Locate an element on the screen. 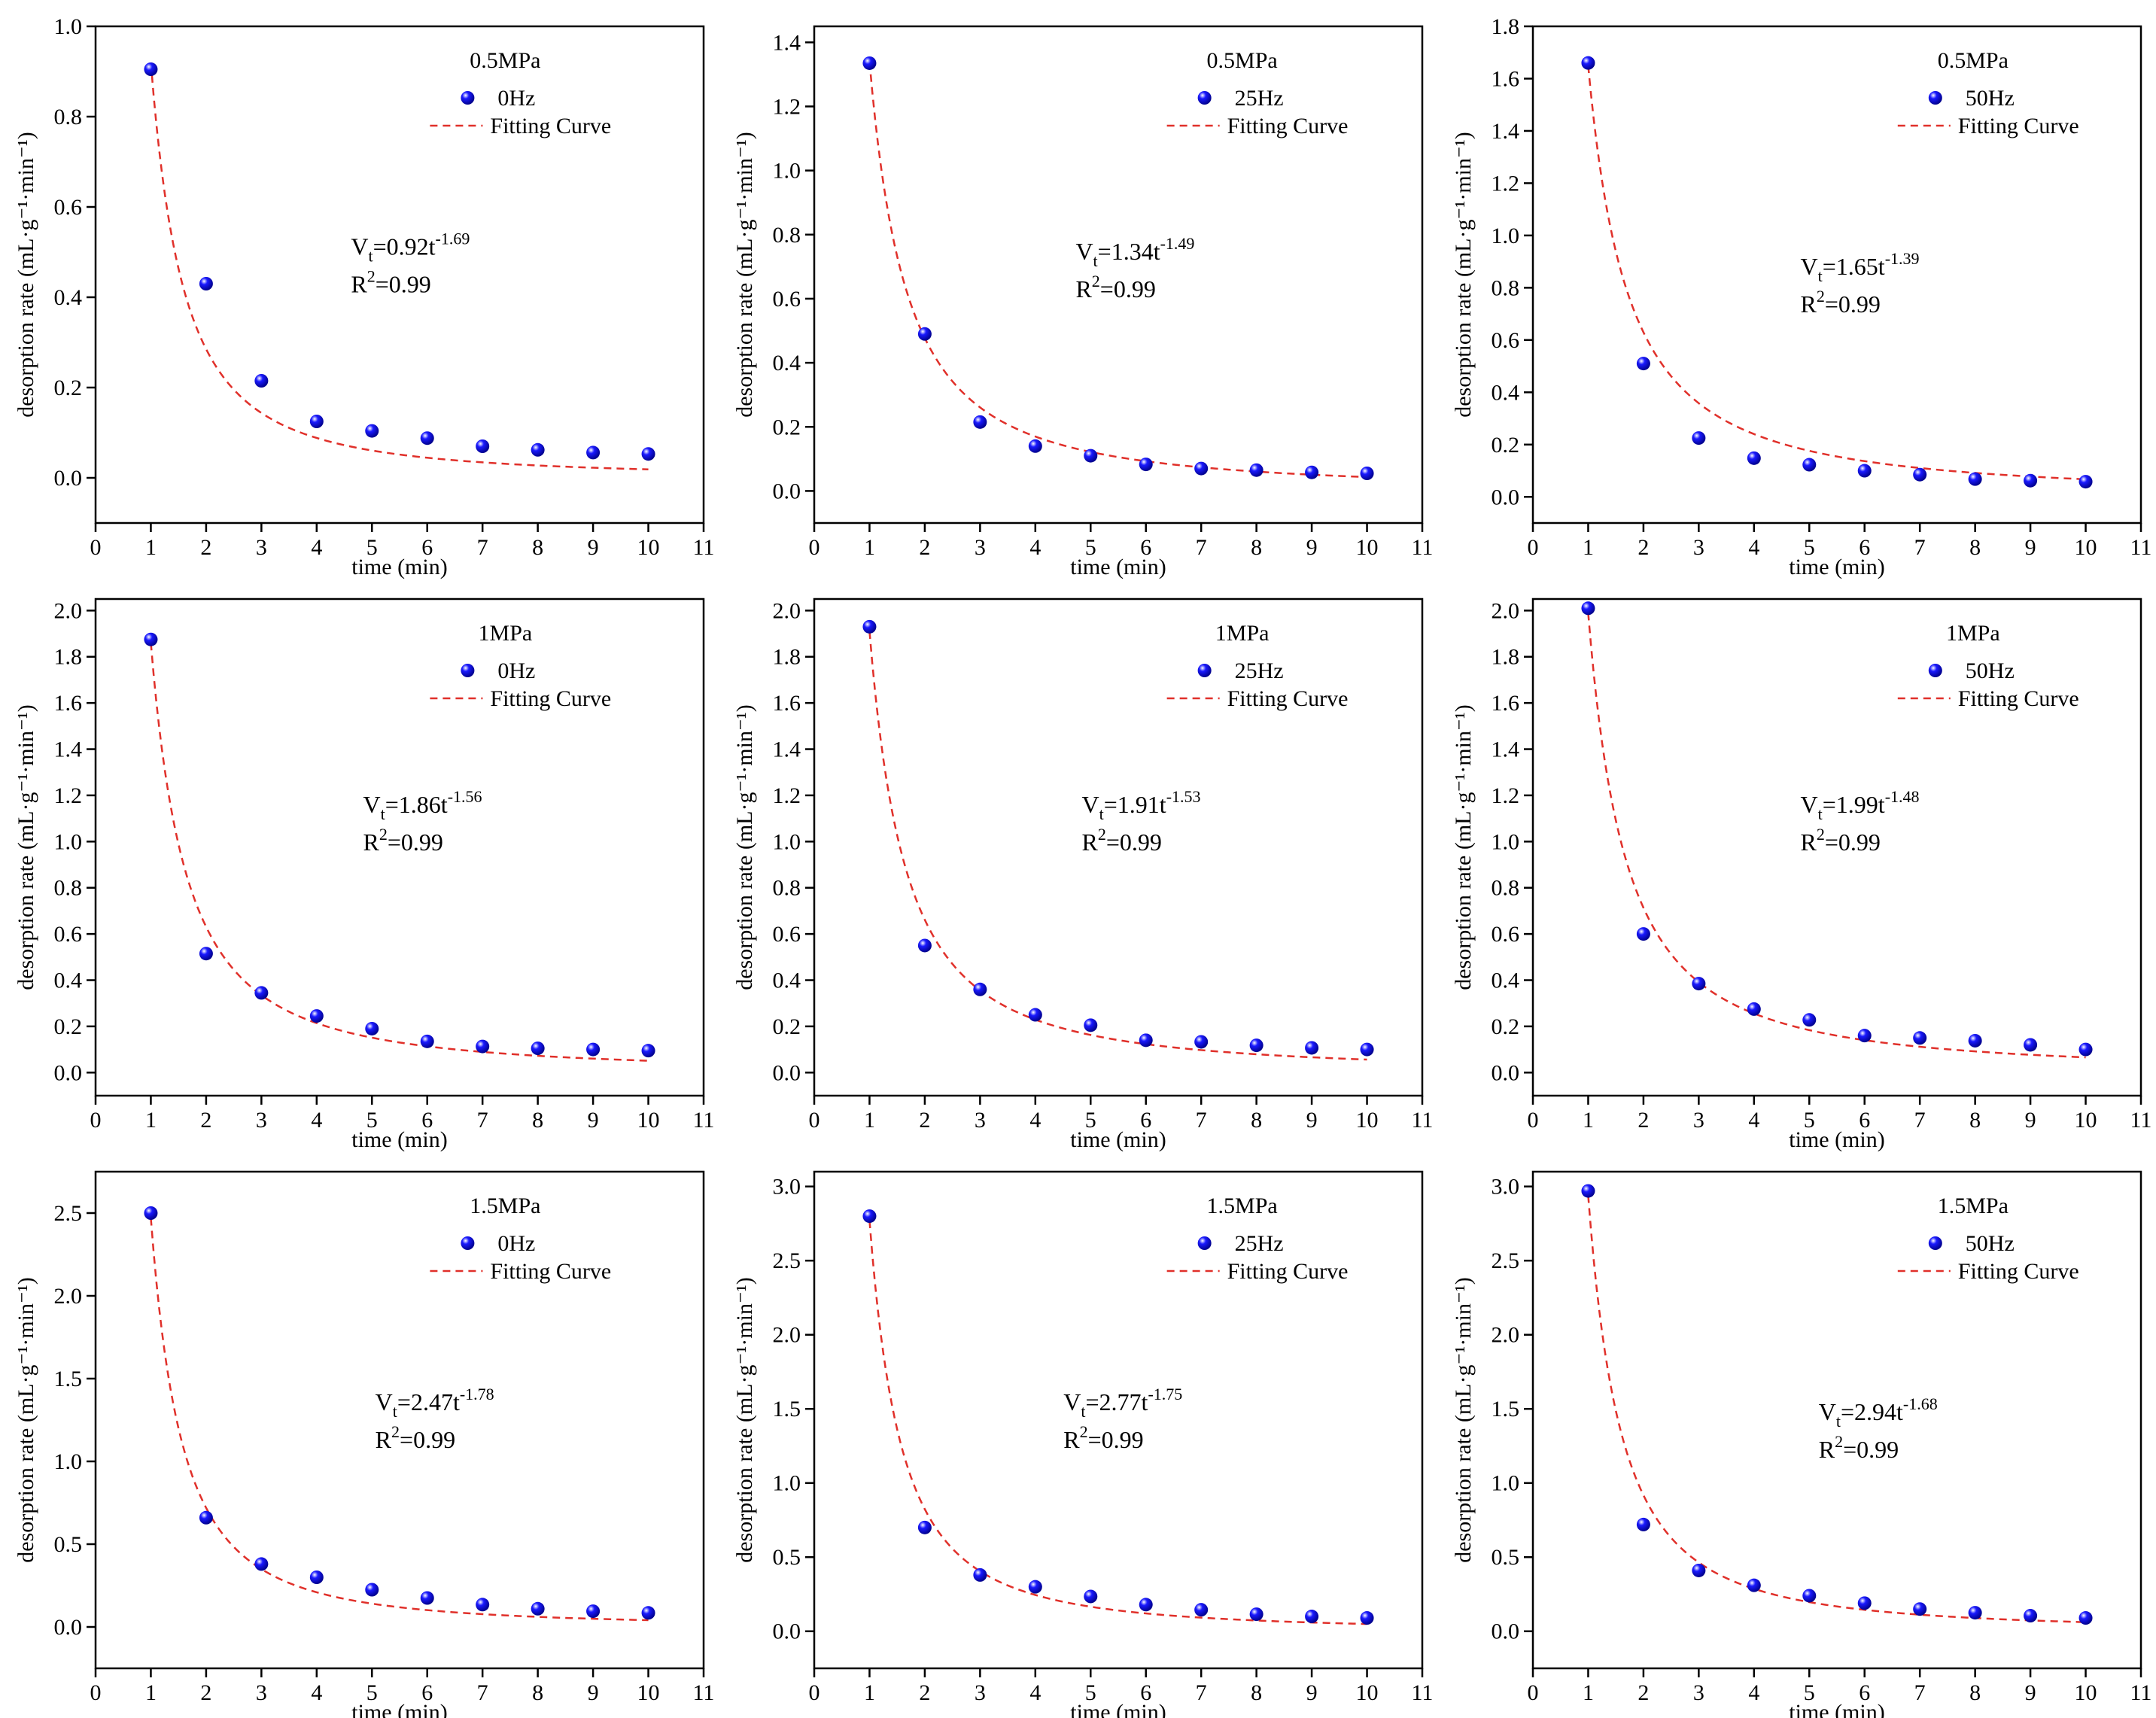 This screenshot has width=2156, height=1718. fit-equation: Vt=2.77t-1.75 is located at coordinates (1122, 1403).